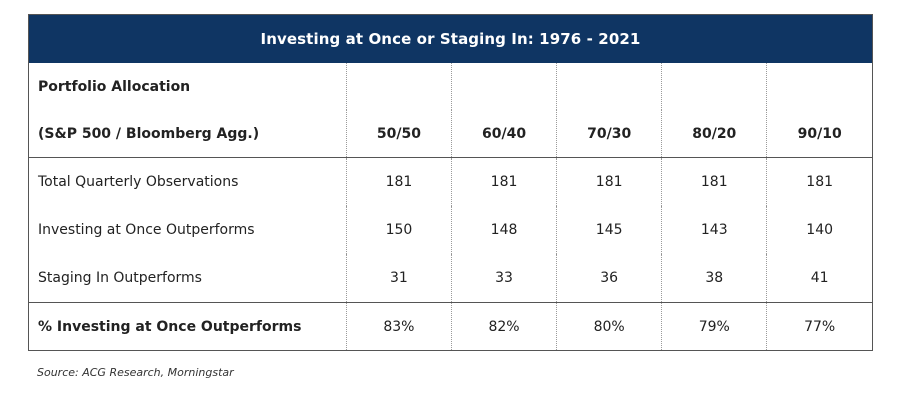  I want to click on header-label-line1: Portfolio Allocation, so click(114, 86).